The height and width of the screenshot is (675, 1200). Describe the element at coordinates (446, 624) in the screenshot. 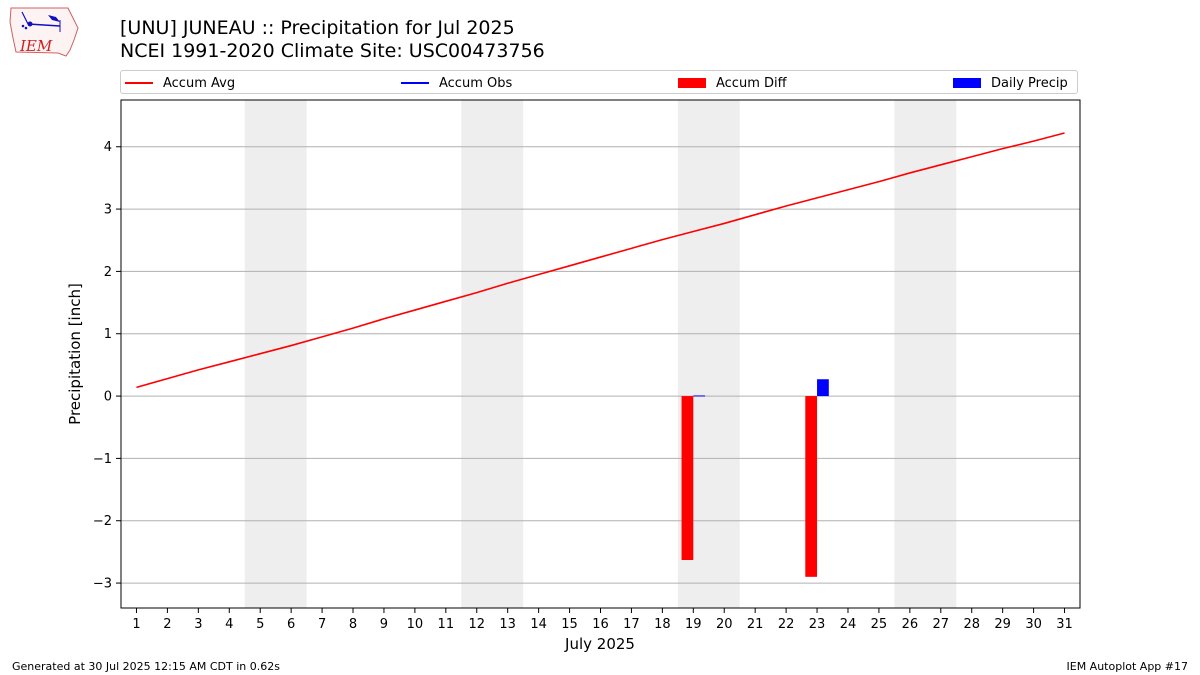

I see `x-tick-label-10: 11` at that location.